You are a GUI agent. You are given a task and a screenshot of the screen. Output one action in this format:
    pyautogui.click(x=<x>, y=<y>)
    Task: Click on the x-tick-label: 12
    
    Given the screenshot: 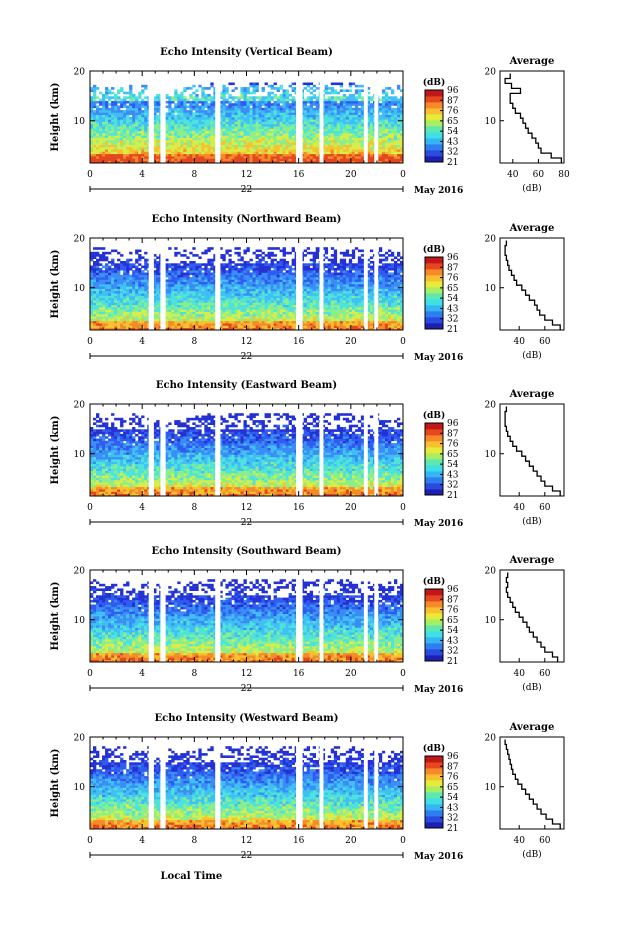 What is the action you would take?
    pyautogui.click(x=246, y=175)
    